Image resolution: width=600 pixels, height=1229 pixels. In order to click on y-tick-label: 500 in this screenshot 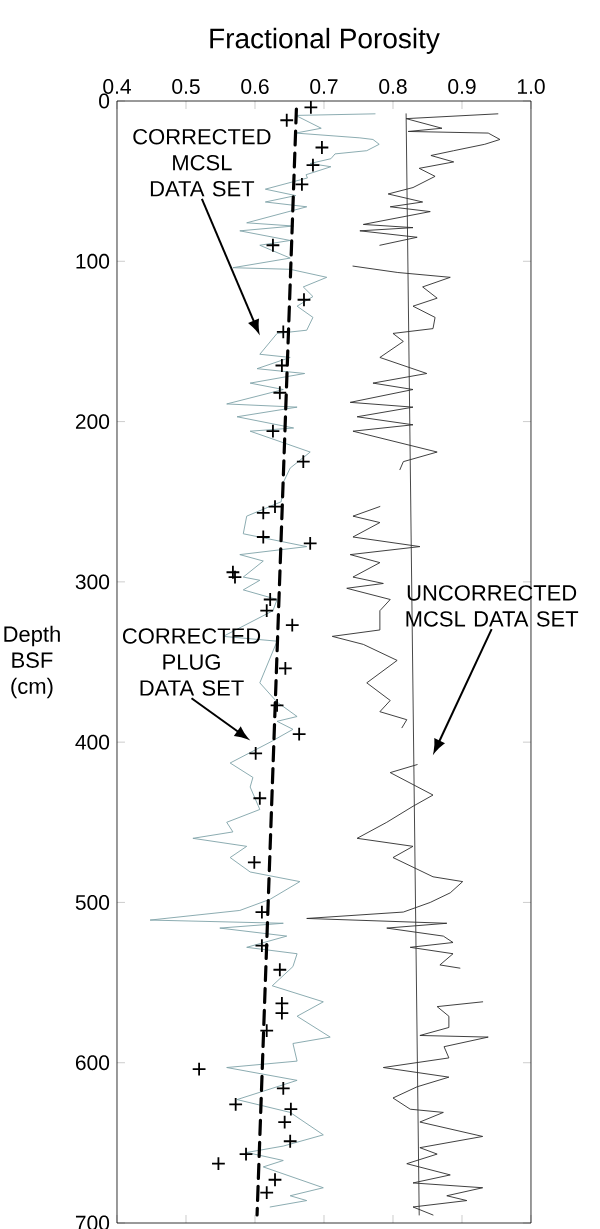, I will do `click(92, 902)`.